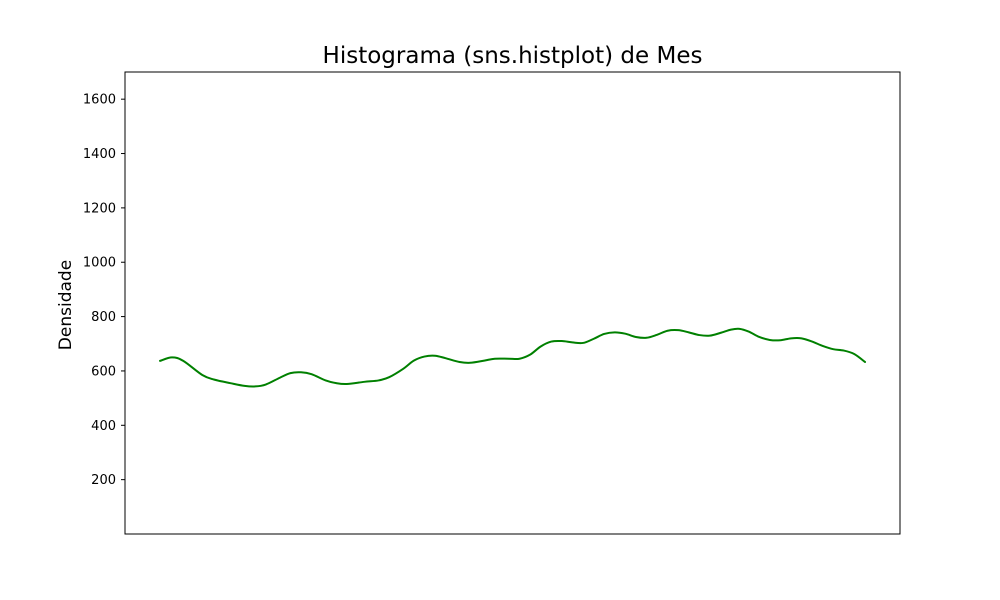  What do you see at coordinates (99, 208) in the screenshot?
I see `y-tick-label: 1200` at bounding box center [99, 208].